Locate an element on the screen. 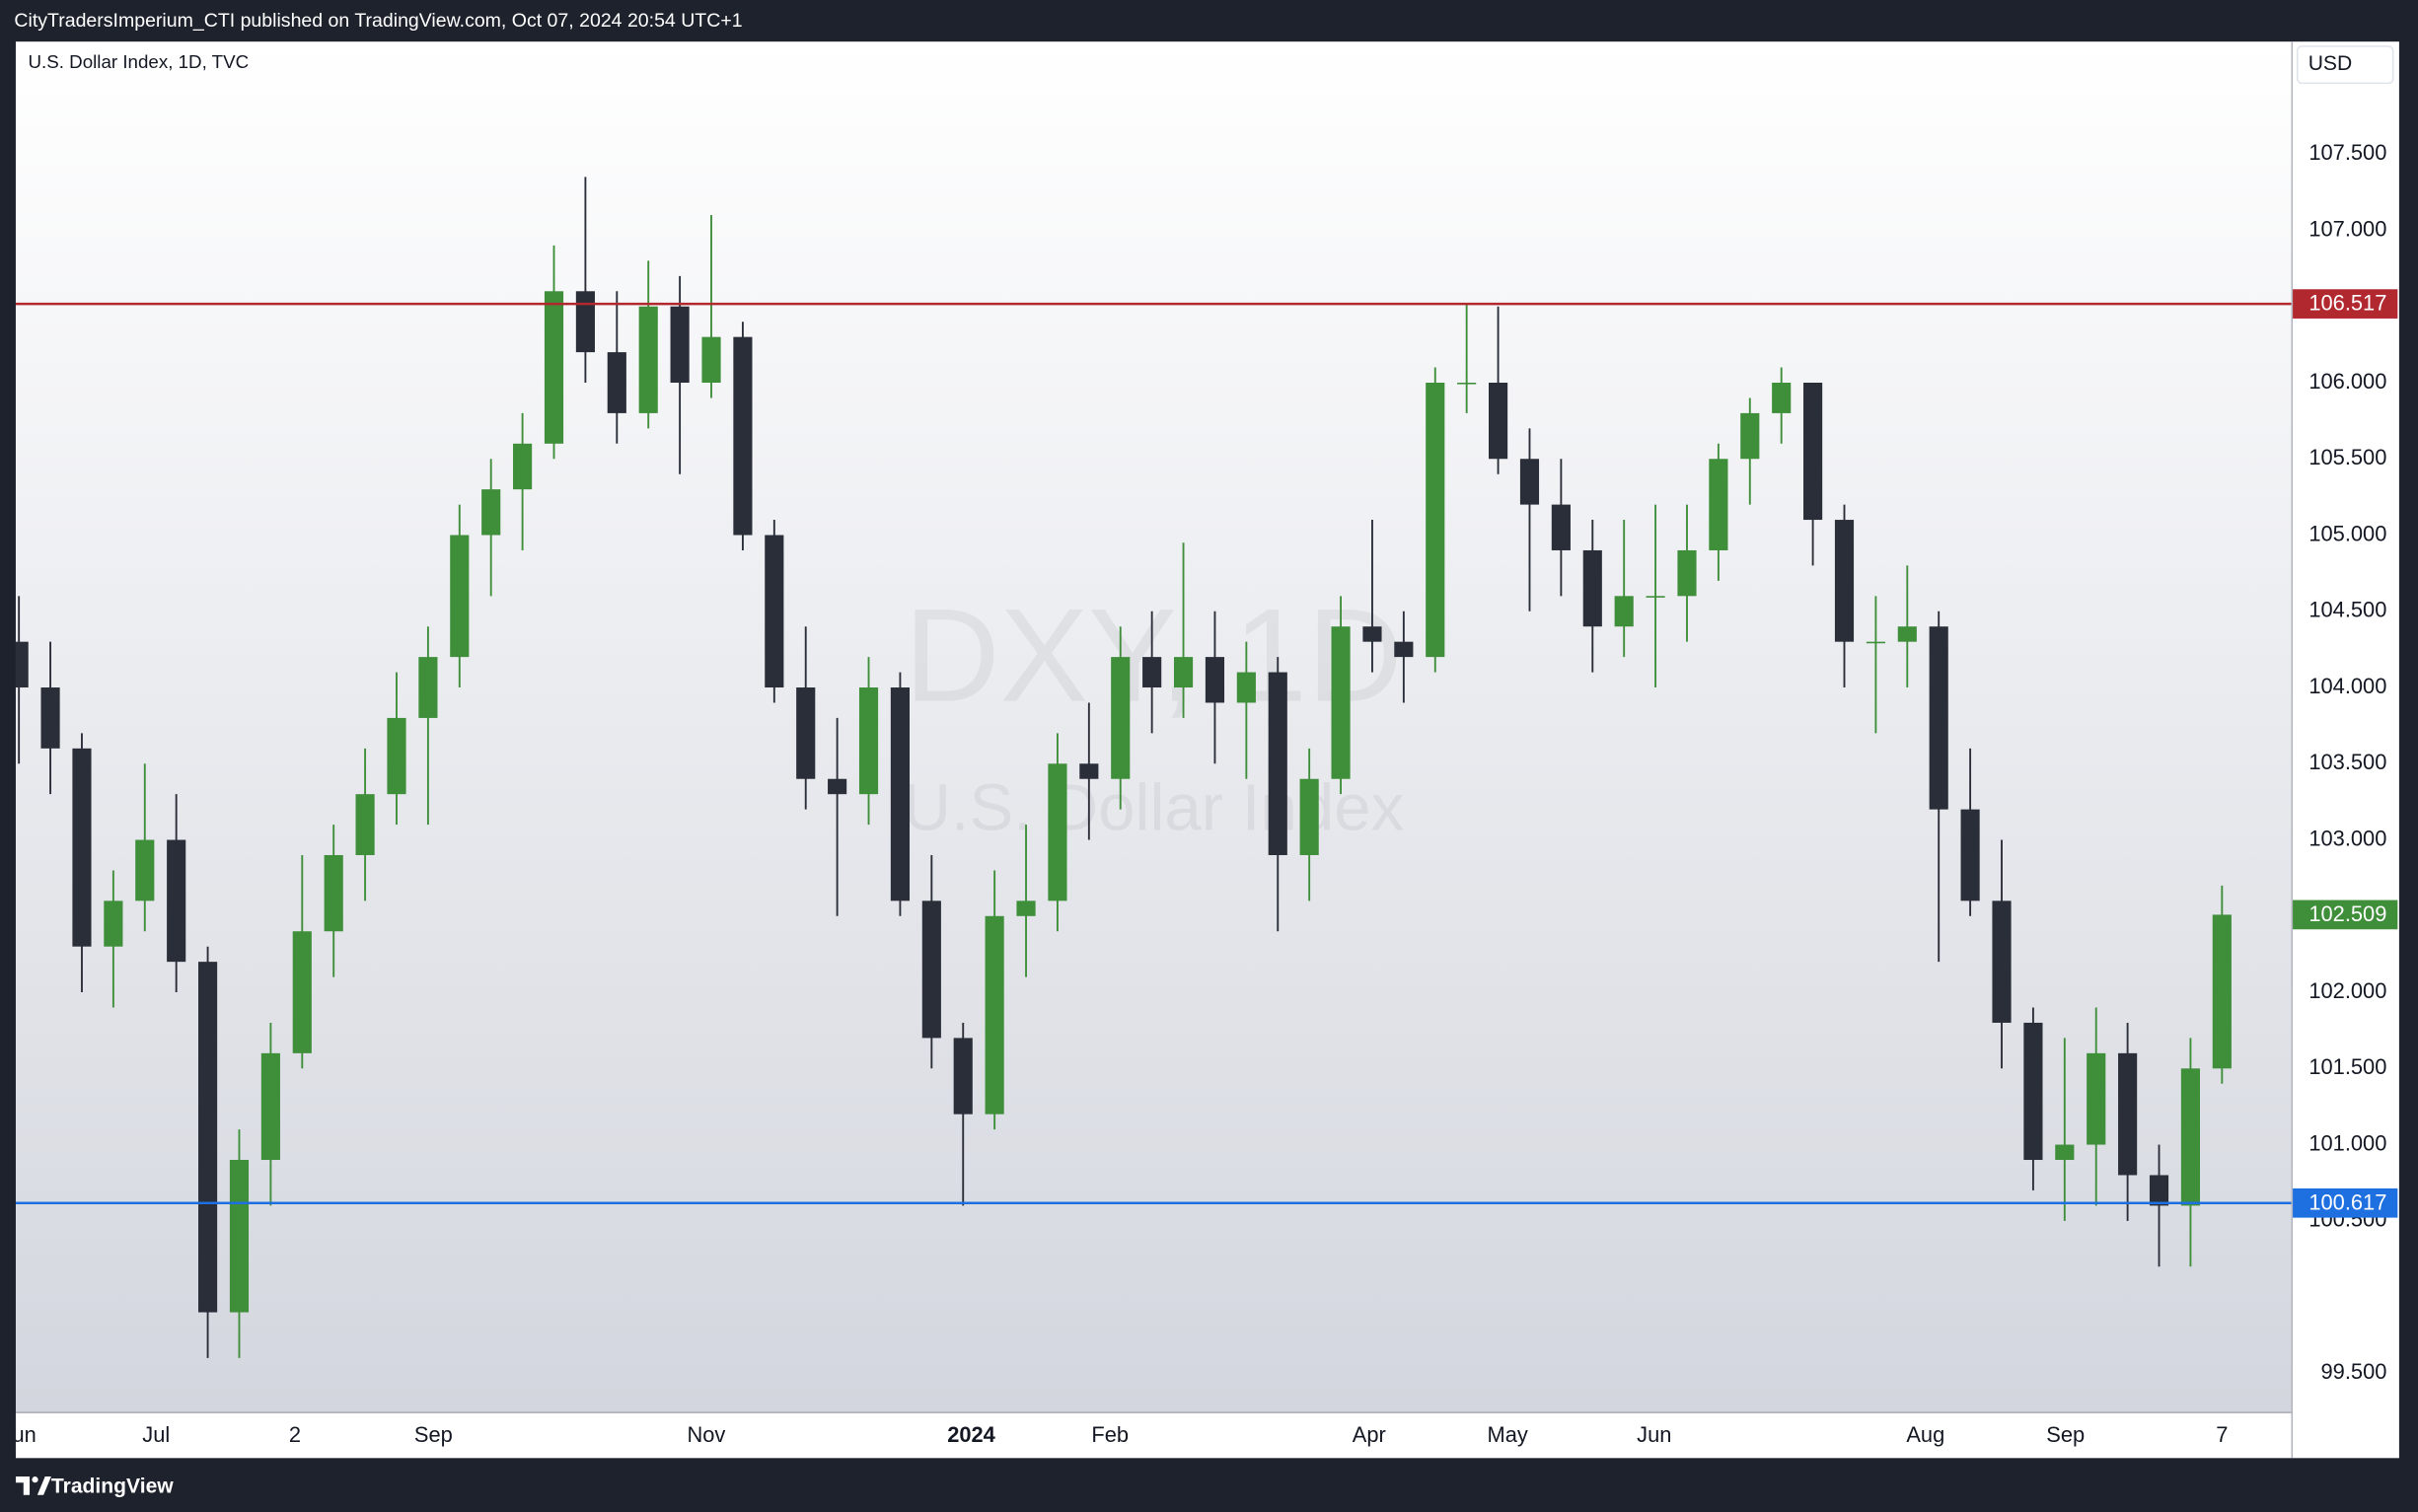 The height and width of the screenshot is (1512, 2418). y-tick-label: 103.500 is located at coordinates (2347, 762).